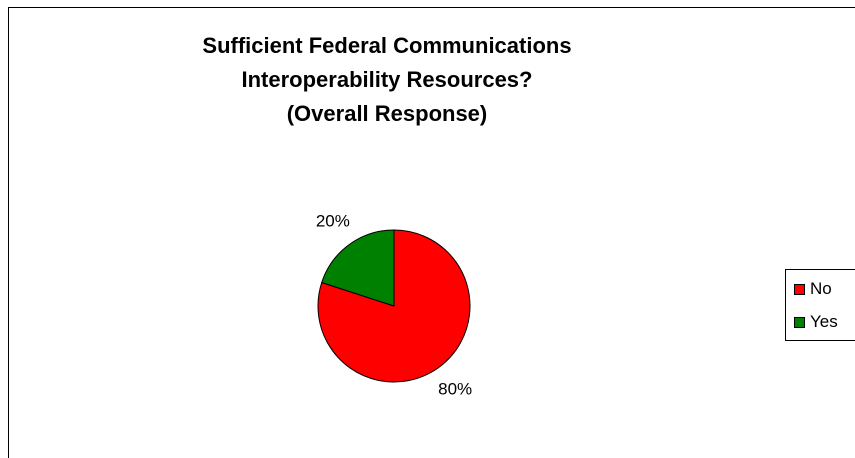 This screenshot has width=855, height=458. Describe the element at coordinates (799, 322) in the screenshot. I see `legend-swatch-yes` at that location.